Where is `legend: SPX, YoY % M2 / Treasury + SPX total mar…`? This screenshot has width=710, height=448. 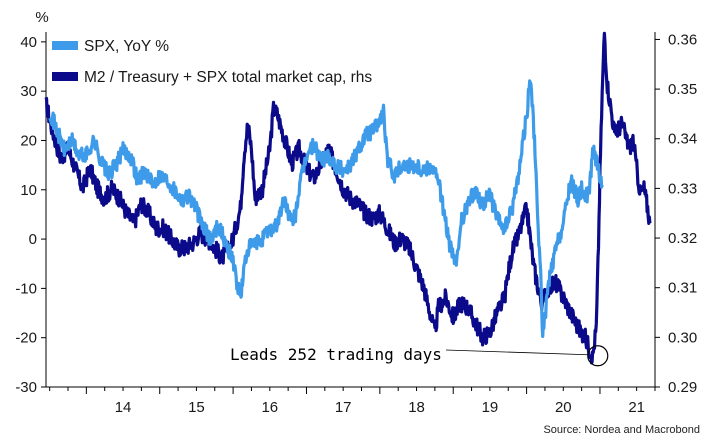
legend: SPX, YoY % M2 / Treasury + SPX total mar… is located at coordinates (212, 62).